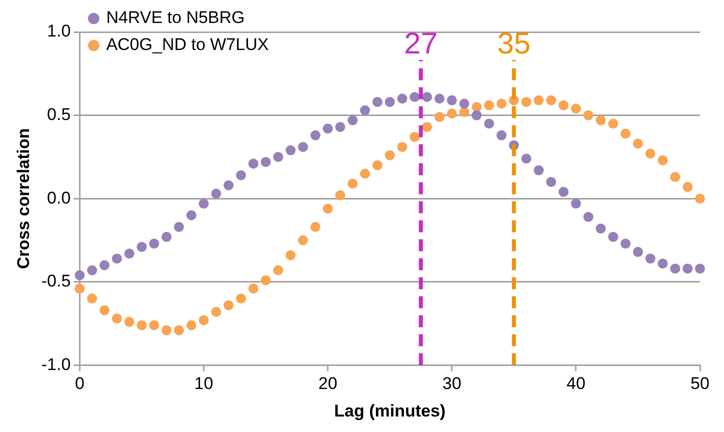 This screenshot has height=432, width=724. I want to click on y-tick-label: -0.5, so click(56, 281).